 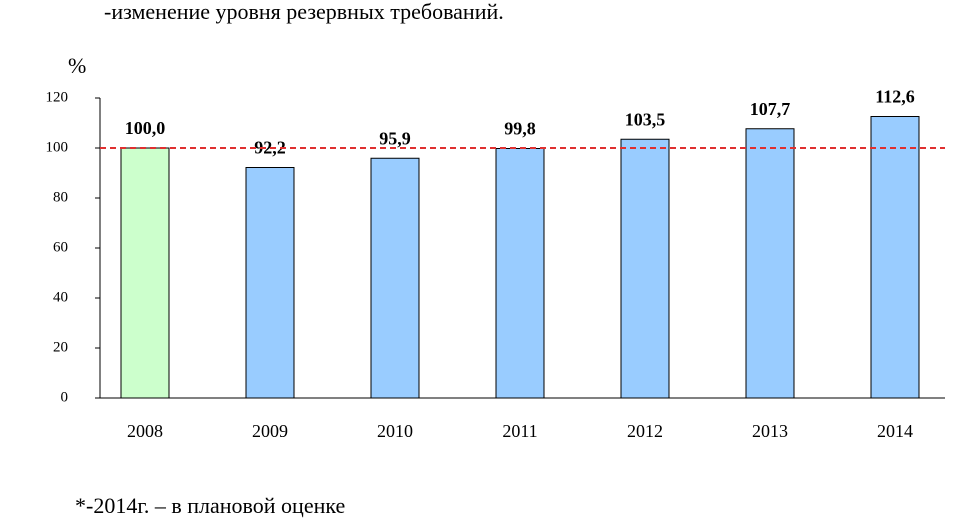 What do you see at coordinates (645, 119) in the screenshot?
I see `value-label: 103,5` at bounding box center [645, 119].